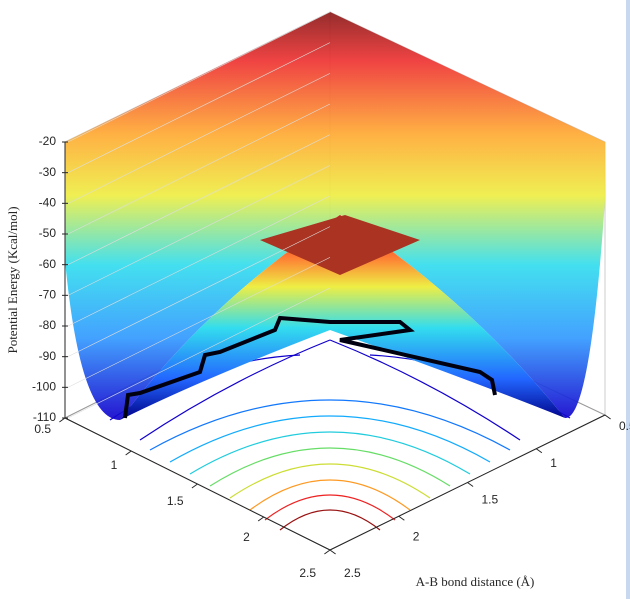 The image size is (630, 599). I want to click on z-tick-label: -50, so click(48, 233).